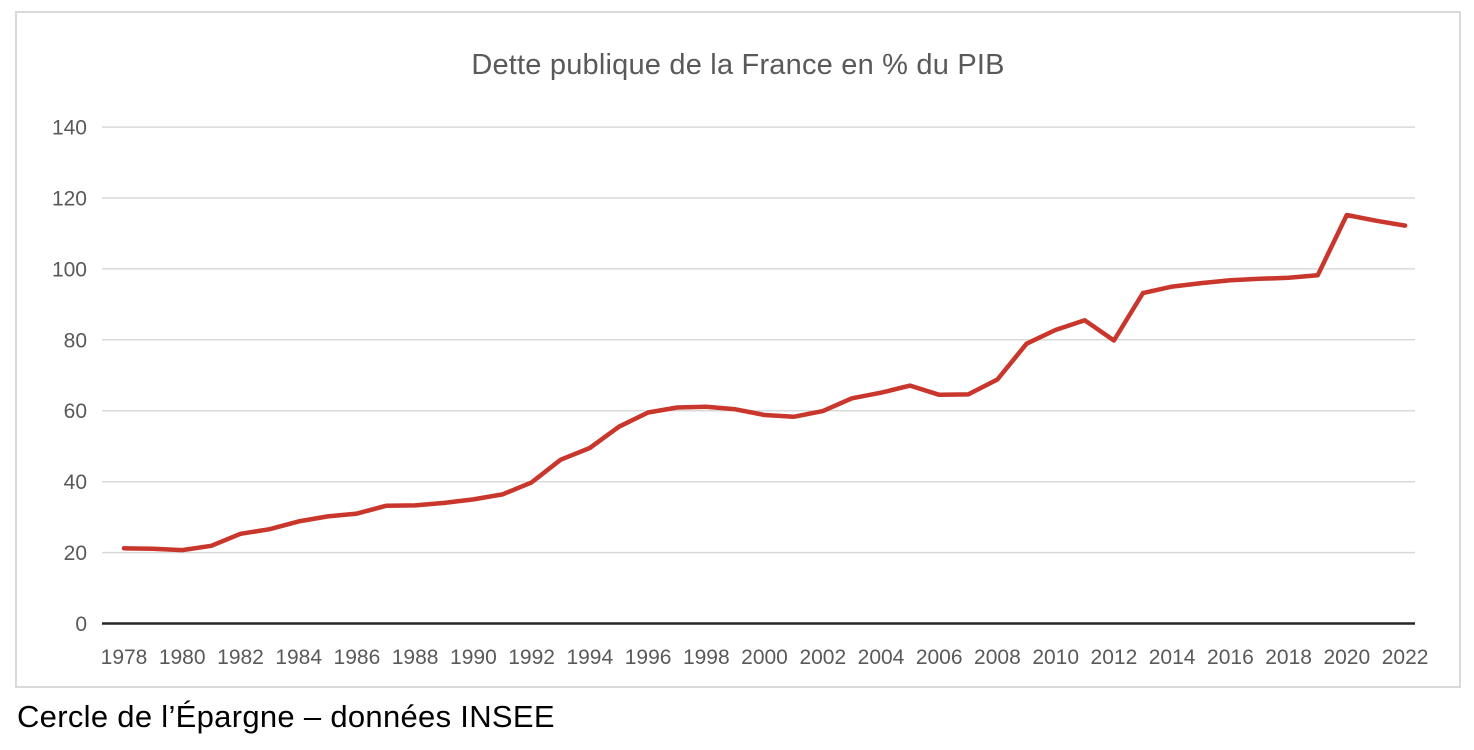 This screenshot has height=750, width=1474. What do you see at coordinates (1230, 657) in the screenshot?
I see `x-tick-label: 2016` at bounding box center [1230, 657].